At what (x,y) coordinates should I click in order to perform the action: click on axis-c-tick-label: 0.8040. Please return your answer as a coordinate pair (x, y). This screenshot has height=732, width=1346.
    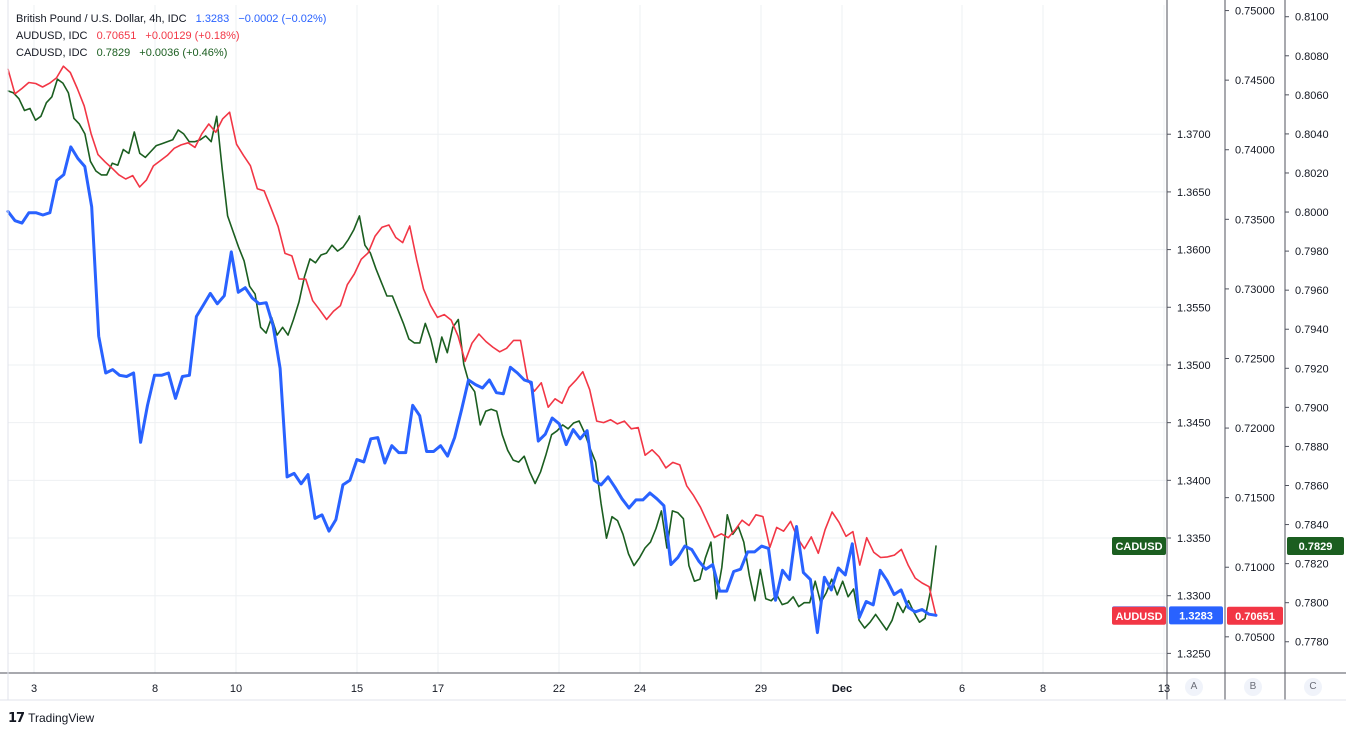
    Looking at the image, I should click on (1312, 135).